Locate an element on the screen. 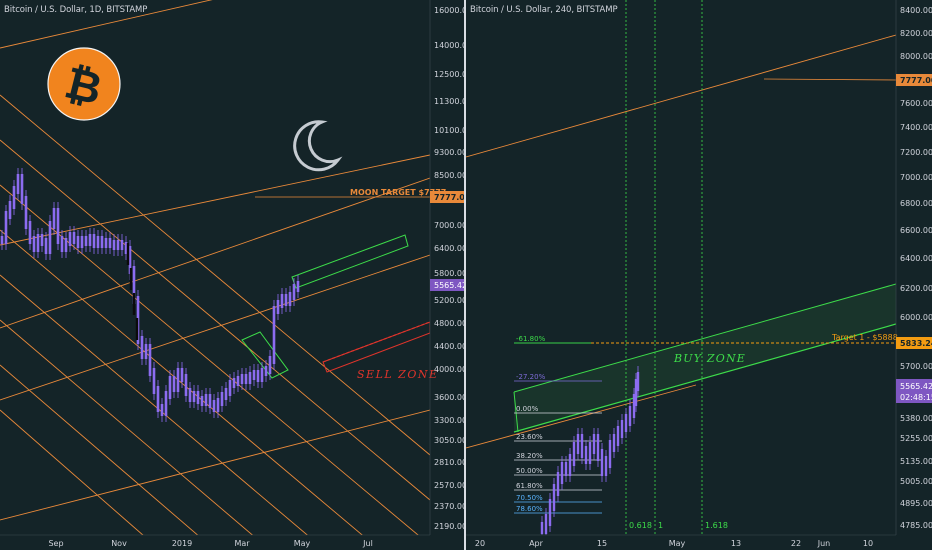  left-time-tick: Sep is located at coordinates (55, 543).